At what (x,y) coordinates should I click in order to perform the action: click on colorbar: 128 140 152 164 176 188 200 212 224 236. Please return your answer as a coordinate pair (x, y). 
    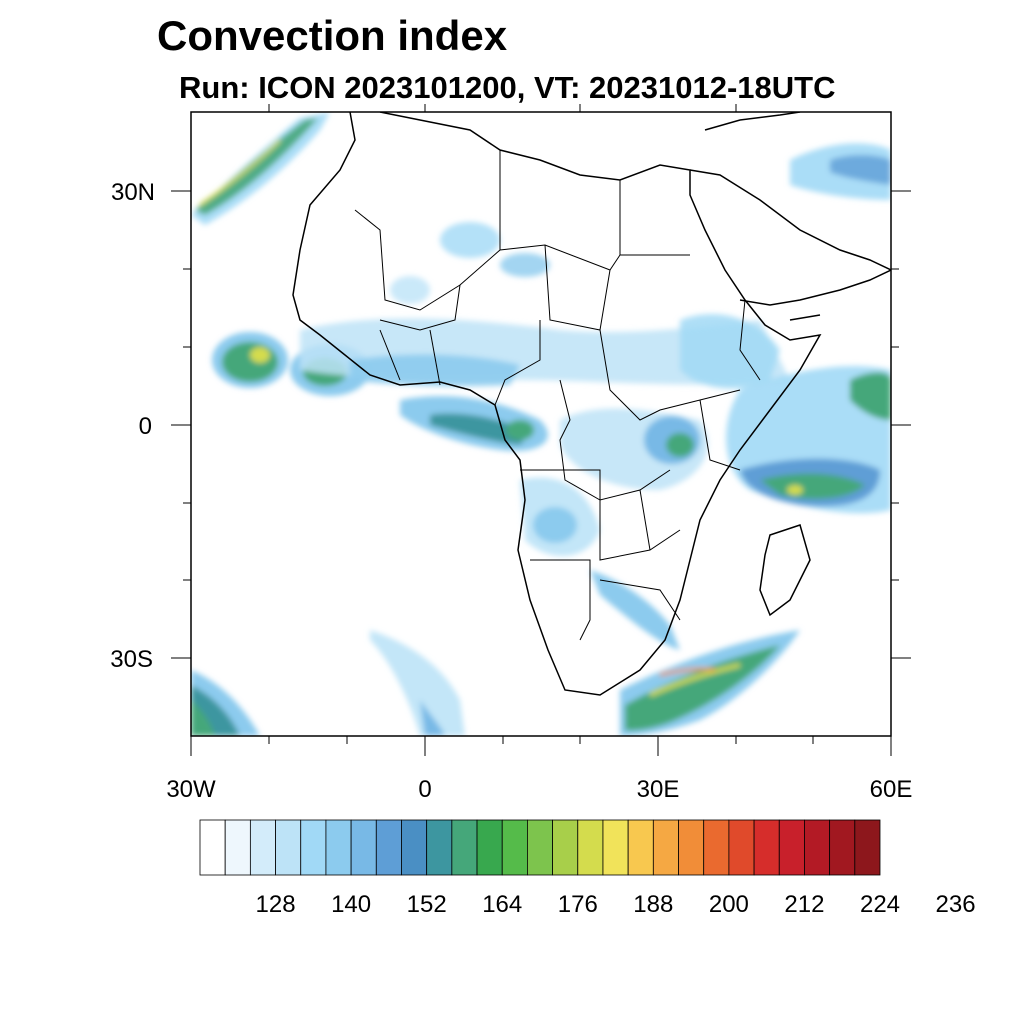
    Looking at the image, I should click on (587, 868).